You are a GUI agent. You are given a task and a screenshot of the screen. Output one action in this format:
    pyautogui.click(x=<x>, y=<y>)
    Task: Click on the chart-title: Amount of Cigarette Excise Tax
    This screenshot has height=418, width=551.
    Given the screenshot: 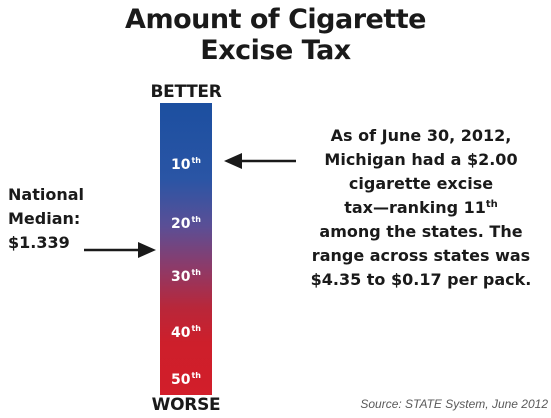 What is the action you would take?
    pyautogui.click(x=275, y=35)
    